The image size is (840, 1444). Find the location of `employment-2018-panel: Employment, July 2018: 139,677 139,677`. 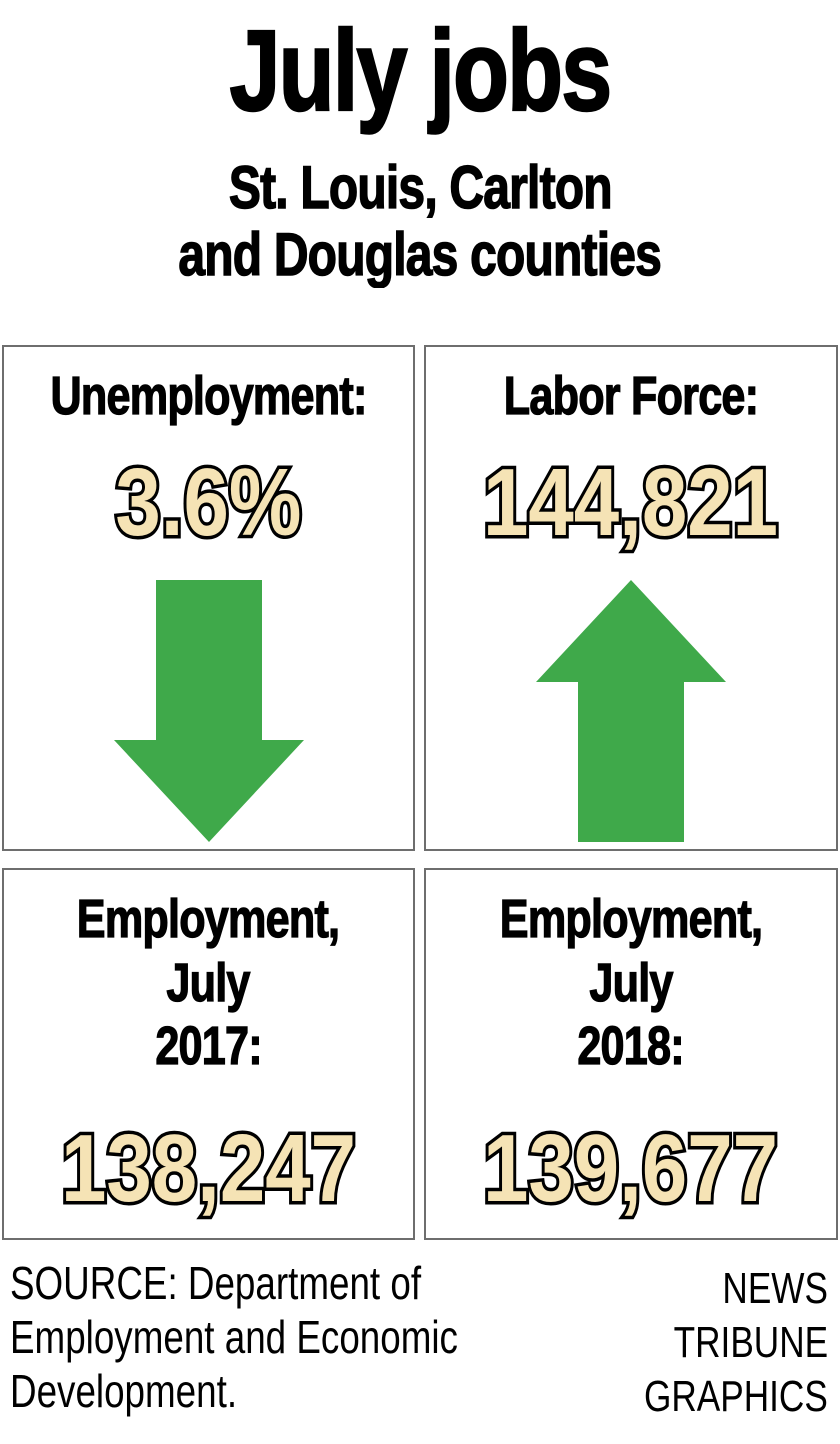

employment-2018-panel: Employment, July 2018: 139,677 139,677 is located at coordinates (631, 1054).